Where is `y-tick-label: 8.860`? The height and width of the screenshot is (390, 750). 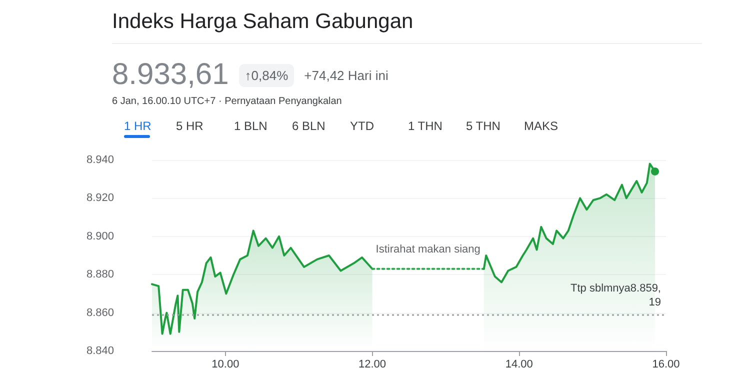
y-tick-label: 8.860 is located at coordinates (100, 312).